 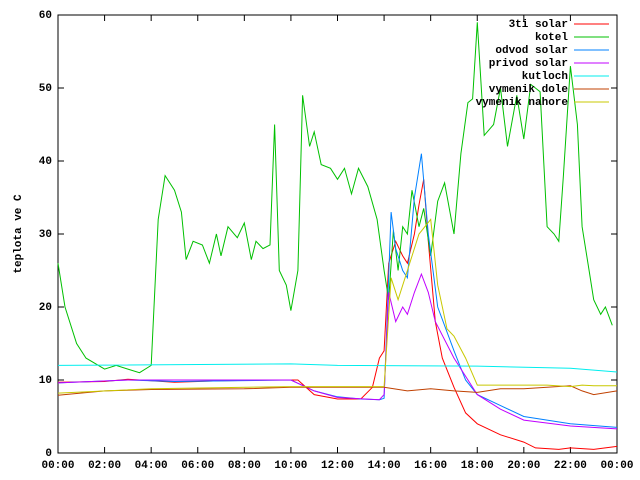 I want to click on y-tick-label: 30, so click(x=45, y=235).